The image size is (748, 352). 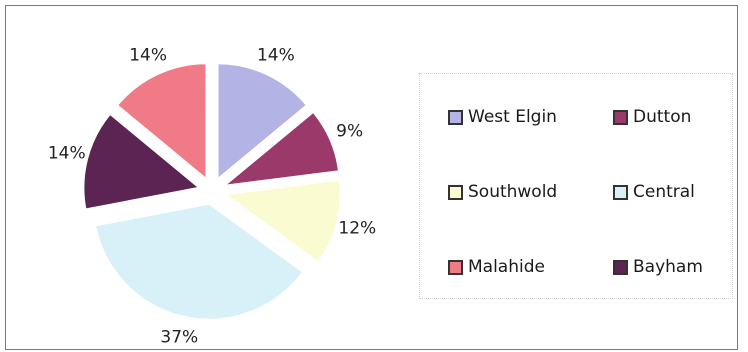 I want to click on legend-item-west-elgin: West Elgin, so click(x=502, y=117).